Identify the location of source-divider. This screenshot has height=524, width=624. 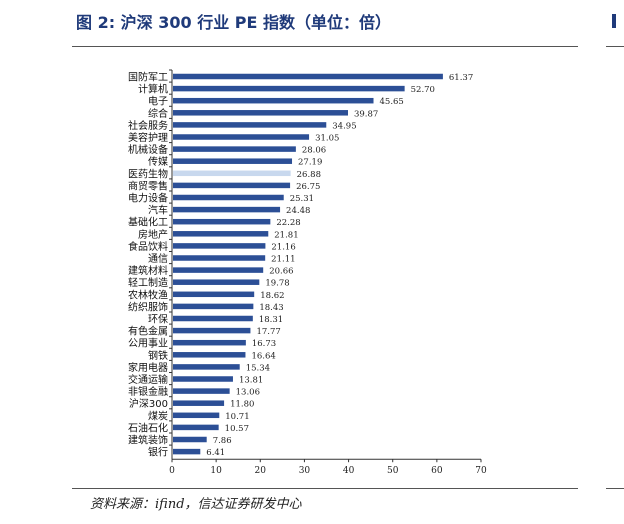
(325, 488).